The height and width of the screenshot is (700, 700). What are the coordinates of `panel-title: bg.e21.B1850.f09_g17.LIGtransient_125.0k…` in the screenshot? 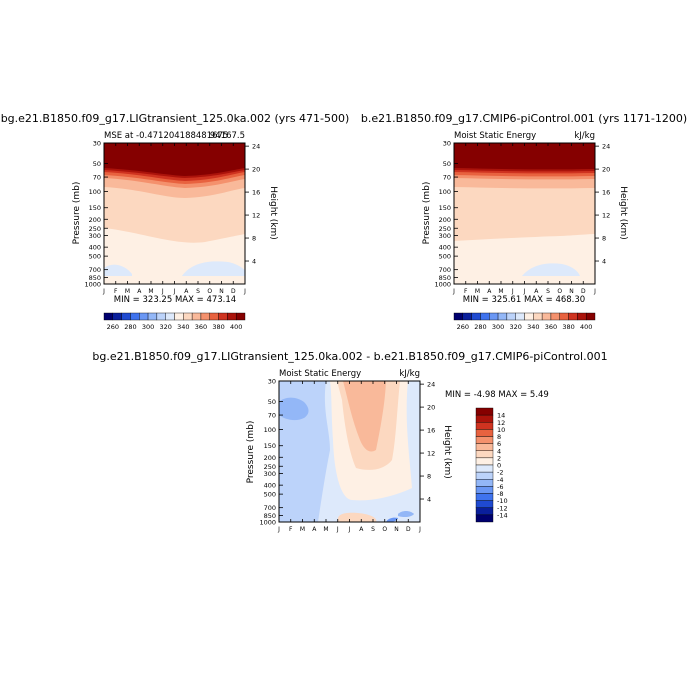 It's located at (349, 356).